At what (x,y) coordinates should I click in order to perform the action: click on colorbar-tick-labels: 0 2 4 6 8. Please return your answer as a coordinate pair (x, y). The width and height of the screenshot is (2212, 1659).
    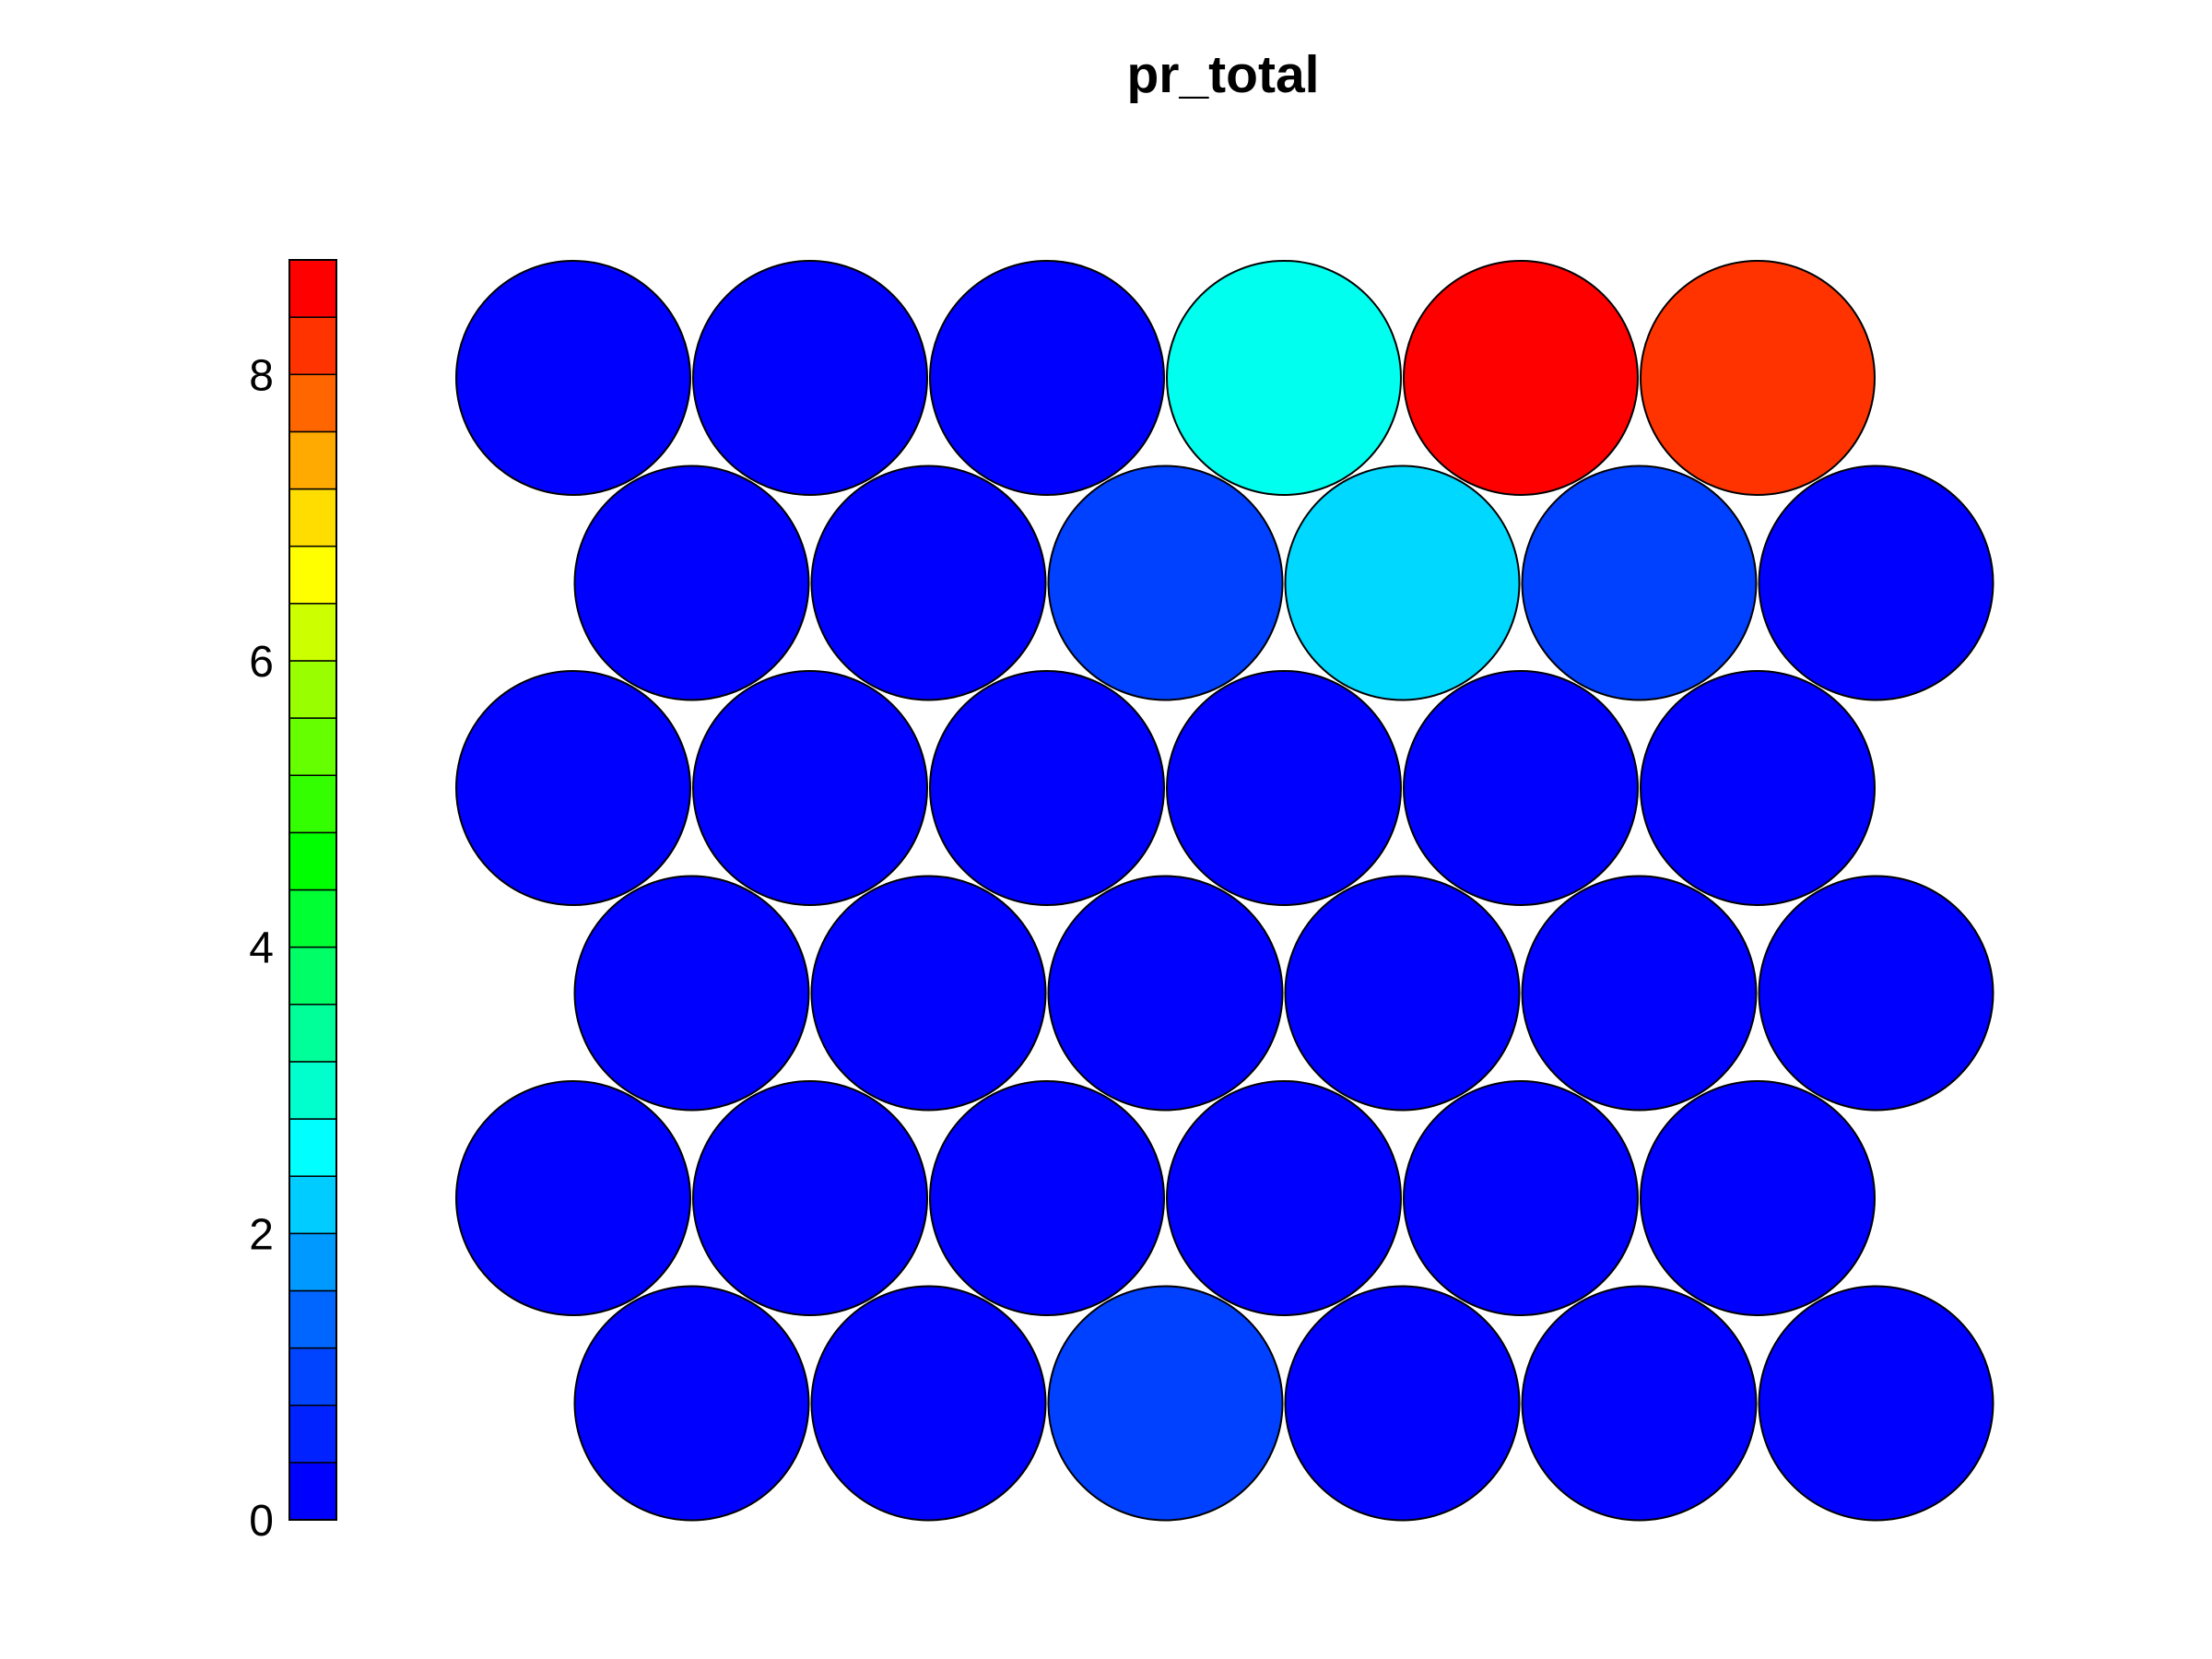
    Looking at the image, I should click on (261, 948).